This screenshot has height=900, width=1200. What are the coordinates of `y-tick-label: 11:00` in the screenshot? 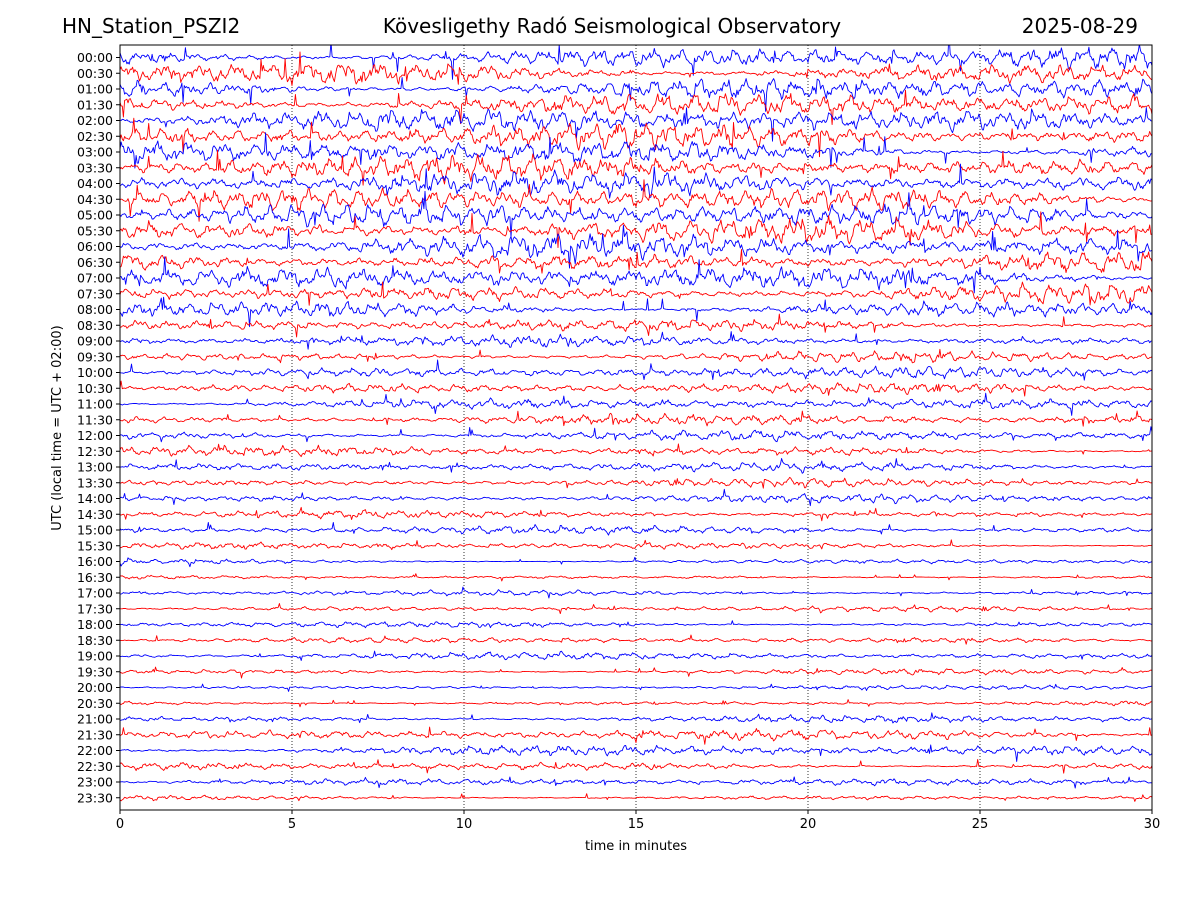 It's located at (95, 404).